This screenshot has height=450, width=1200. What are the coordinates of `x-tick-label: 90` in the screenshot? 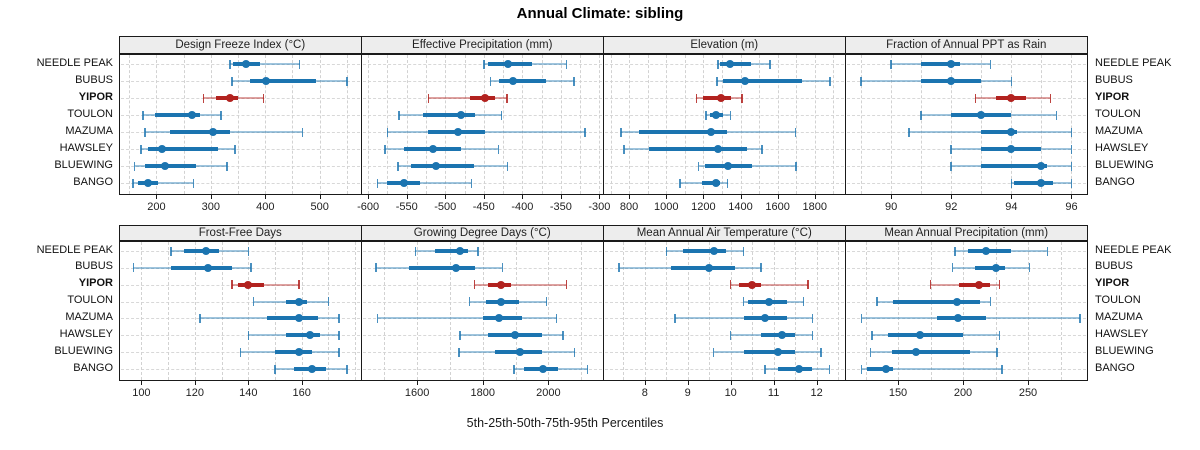 It's located at (891, 207).